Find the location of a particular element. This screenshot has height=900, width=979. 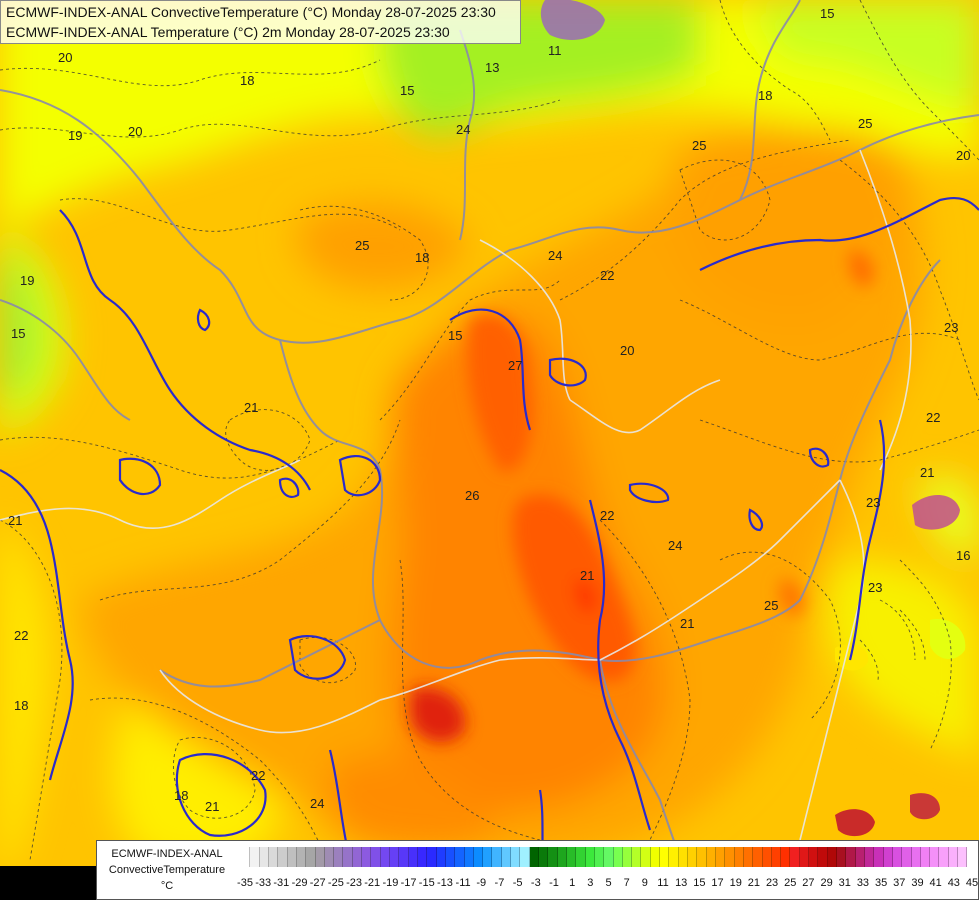

contour-label: 11 is located at coordinates (555, 50).